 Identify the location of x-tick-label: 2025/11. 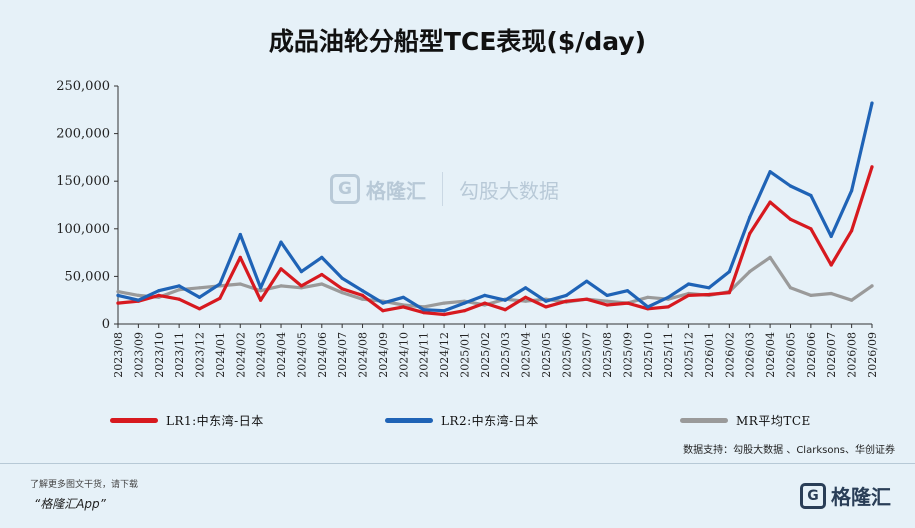
(668, 355).